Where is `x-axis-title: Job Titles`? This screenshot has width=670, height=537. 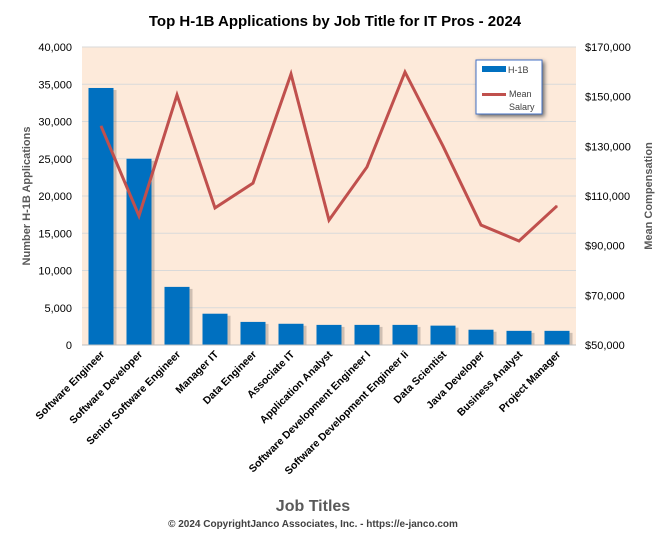 x-axis-title: Job Titles is located at coordinates (313, 506).